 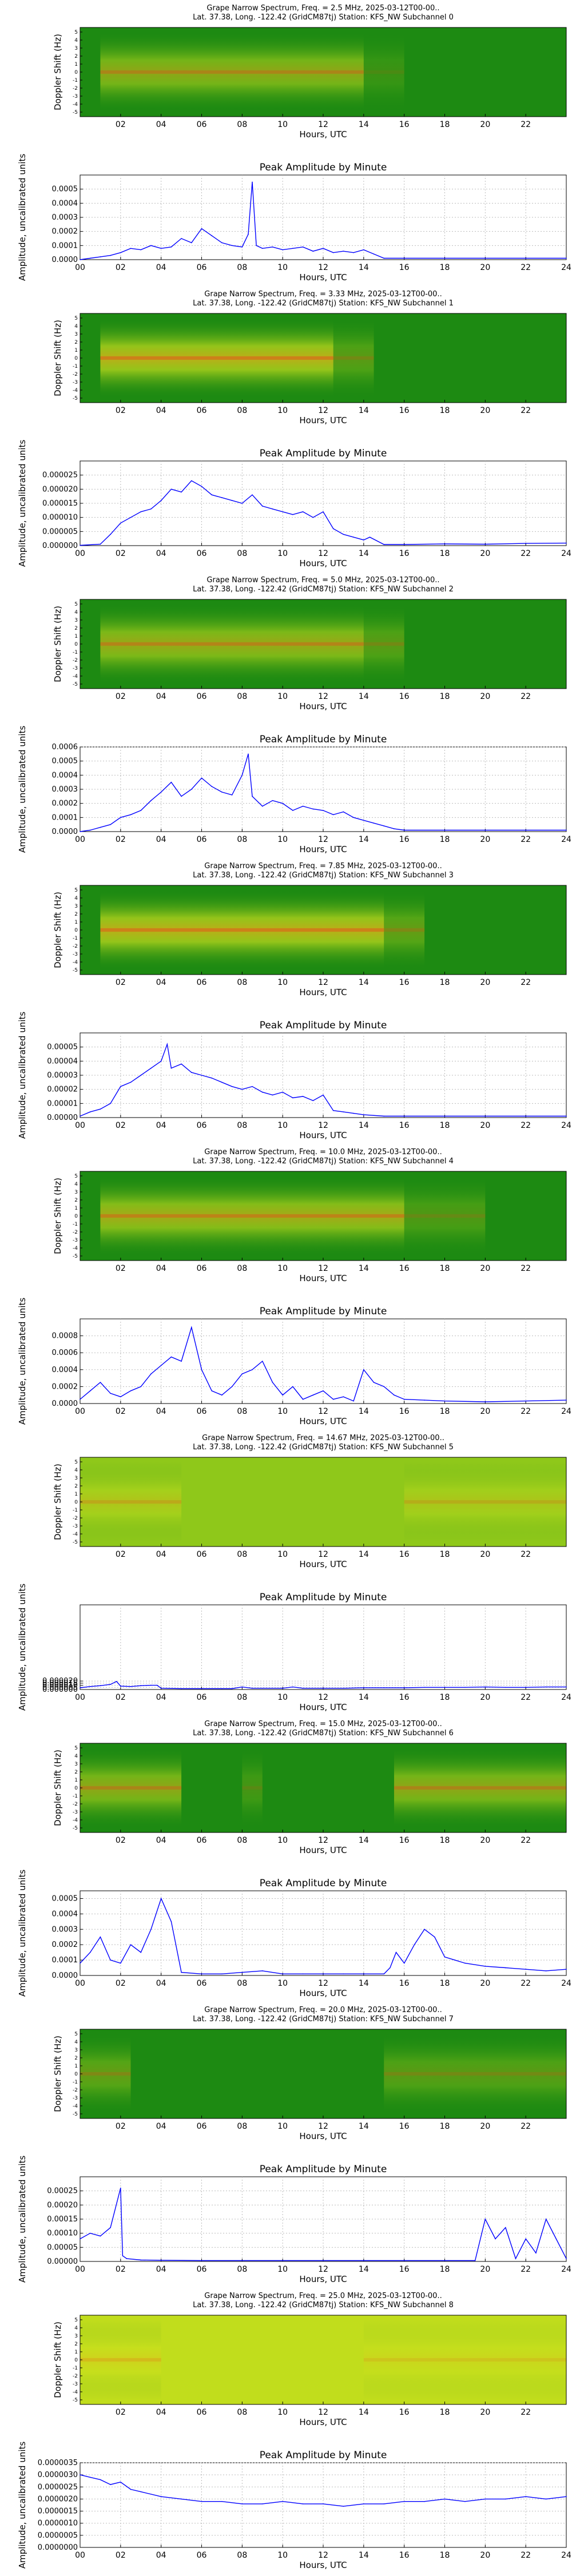 What do you see at coordinates (75, 2393) in the screenshot?
I see `spectrum-ytick-label: -4` at bounding box center [75, 2393].